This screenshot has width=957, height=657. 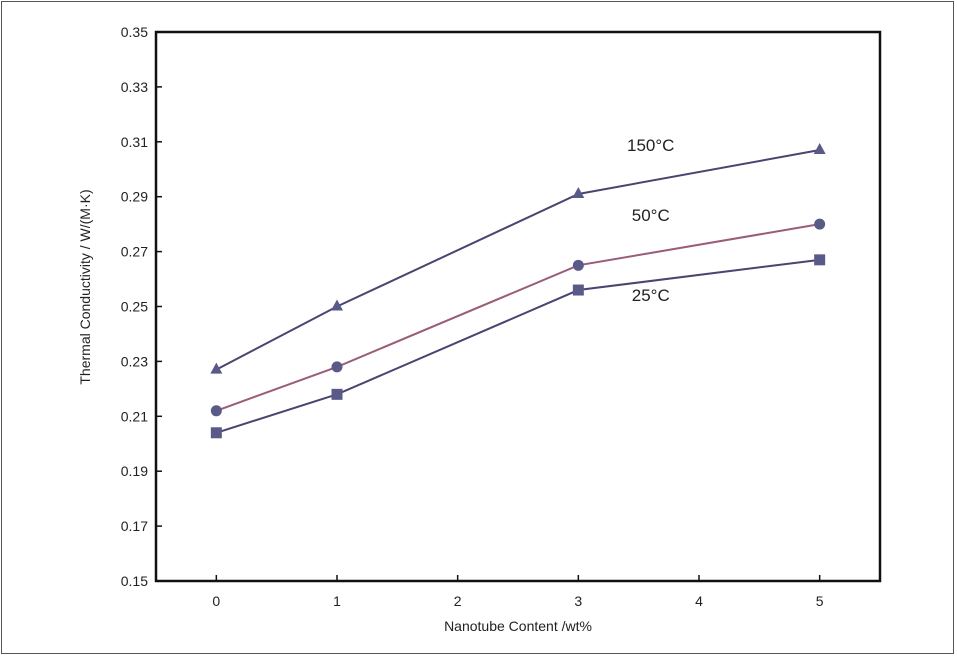 I want to click on series-label-1: 50°C, so click(x=651, y=215).